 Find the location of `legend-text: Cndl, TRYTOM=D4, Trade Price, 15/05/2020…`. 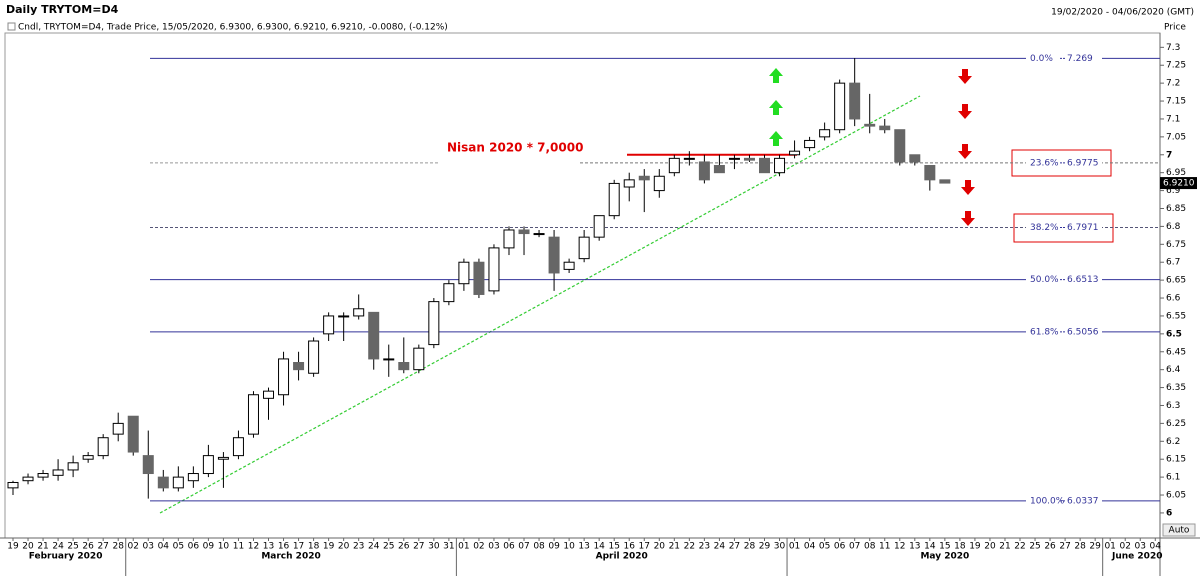

legend-text: Cndl, TRYTOM=D4, Trade Price, 15/05/2020… is located at coordinates (233, 28).